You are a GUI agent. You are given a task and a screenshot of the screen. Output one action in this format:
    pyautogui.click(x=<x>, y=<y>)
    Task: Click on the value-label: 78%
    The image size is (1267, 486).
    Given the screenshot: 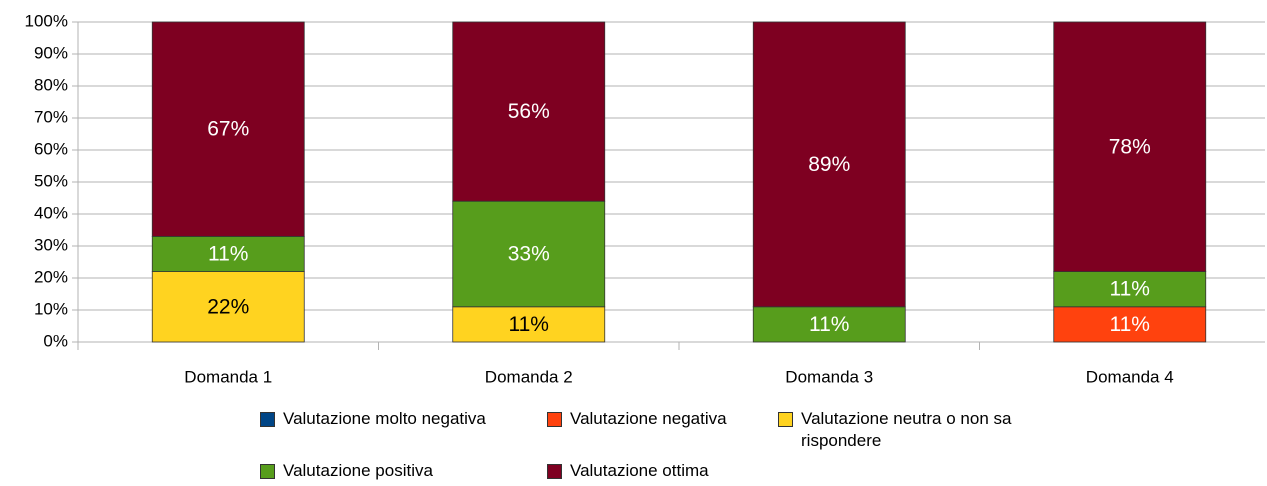 What is the action you would take?
    pyautogui.click(x=1130, y=146)
    